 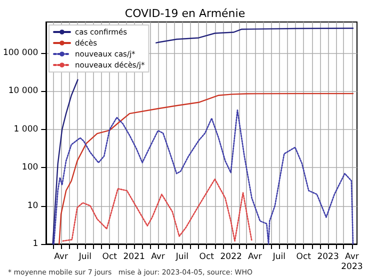 What do you see at coordinates (23, 91) in the screenshot?
I see `y-tick-label: 10 000` at bounding box center [23, 91].